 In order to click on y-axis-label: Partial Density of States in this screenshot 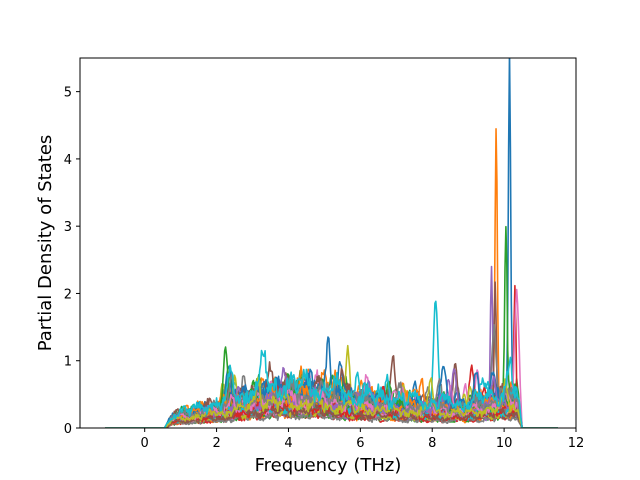, I will do `click(45, 243)`.